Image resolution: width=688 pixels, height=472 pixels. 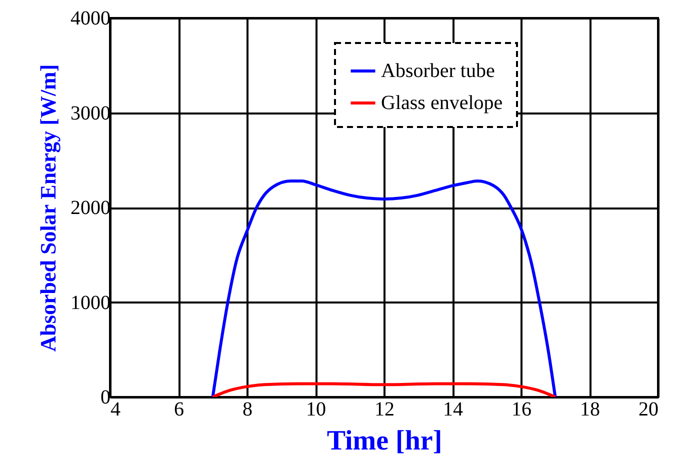 What do you see at coordinates (90, 303) in the screenshot?
I see `y-tick-label: 1000` at bounding box center [90, 303].